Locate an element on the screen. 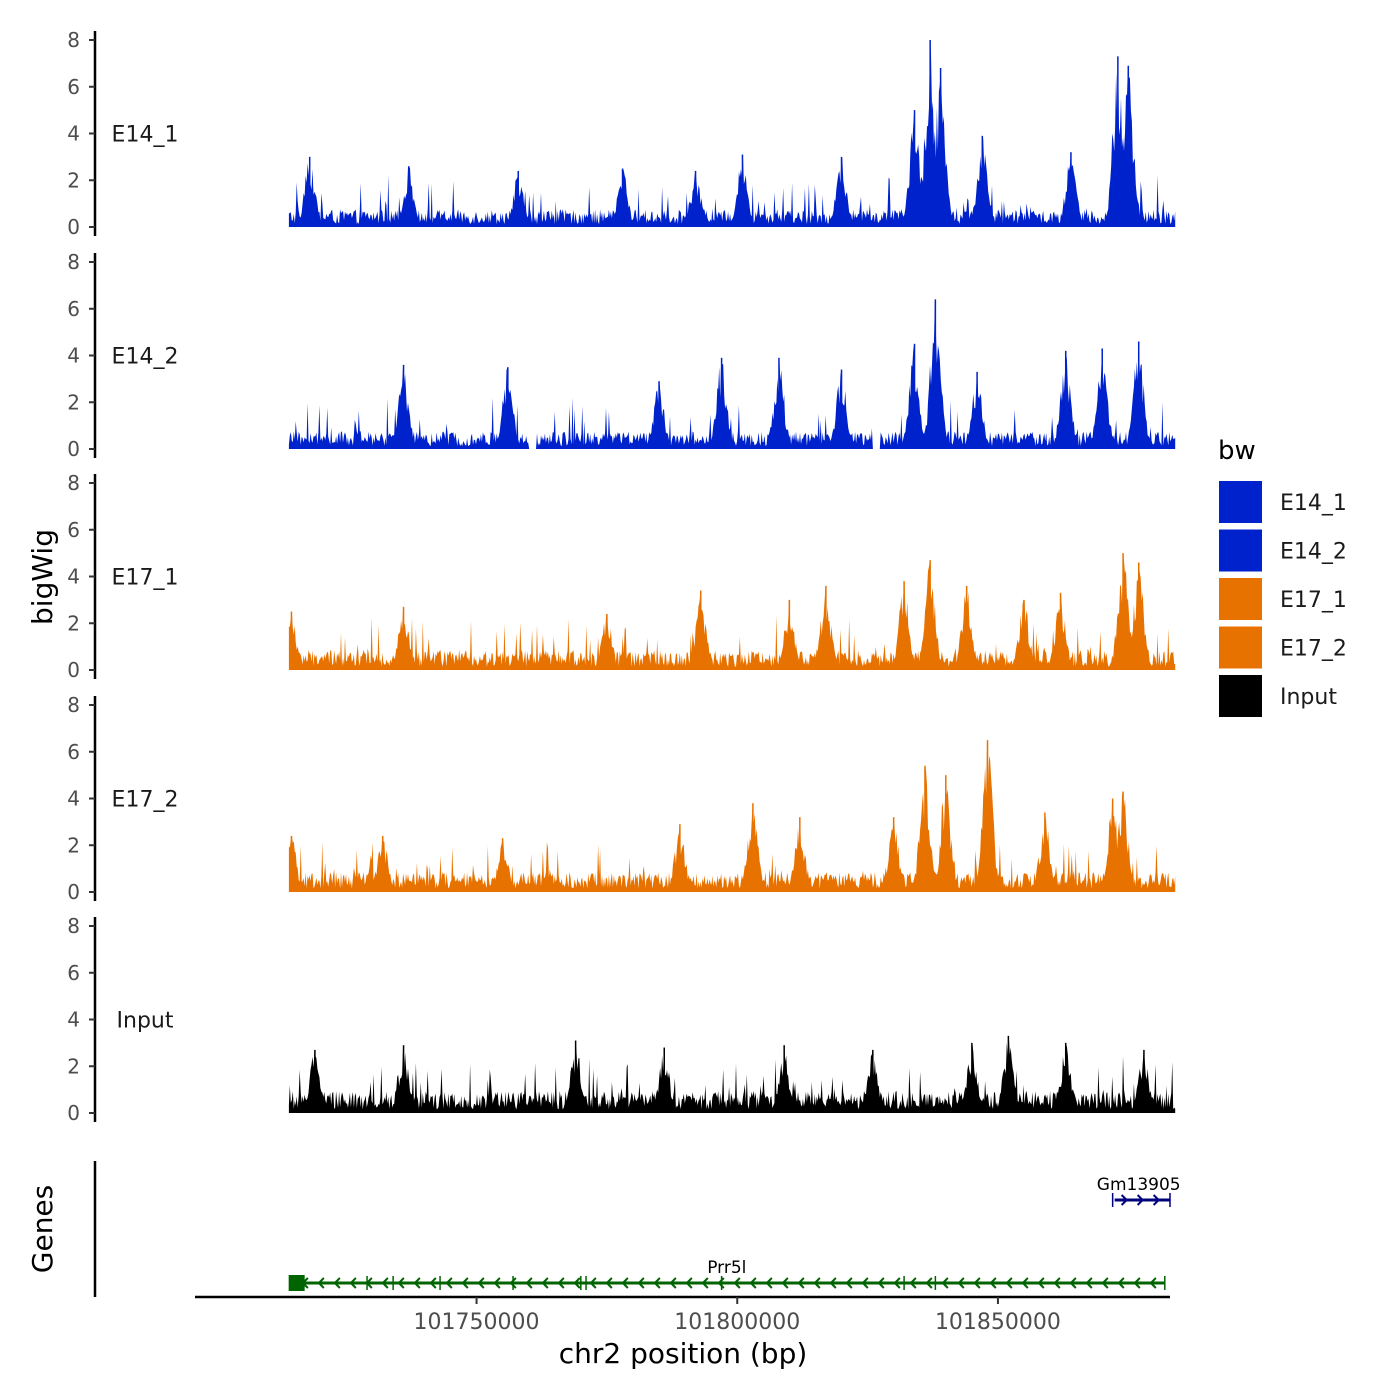 The image size is (1400, 1400). y-axis-title-bigwig: bigWig is located at coordinates (42, 577).